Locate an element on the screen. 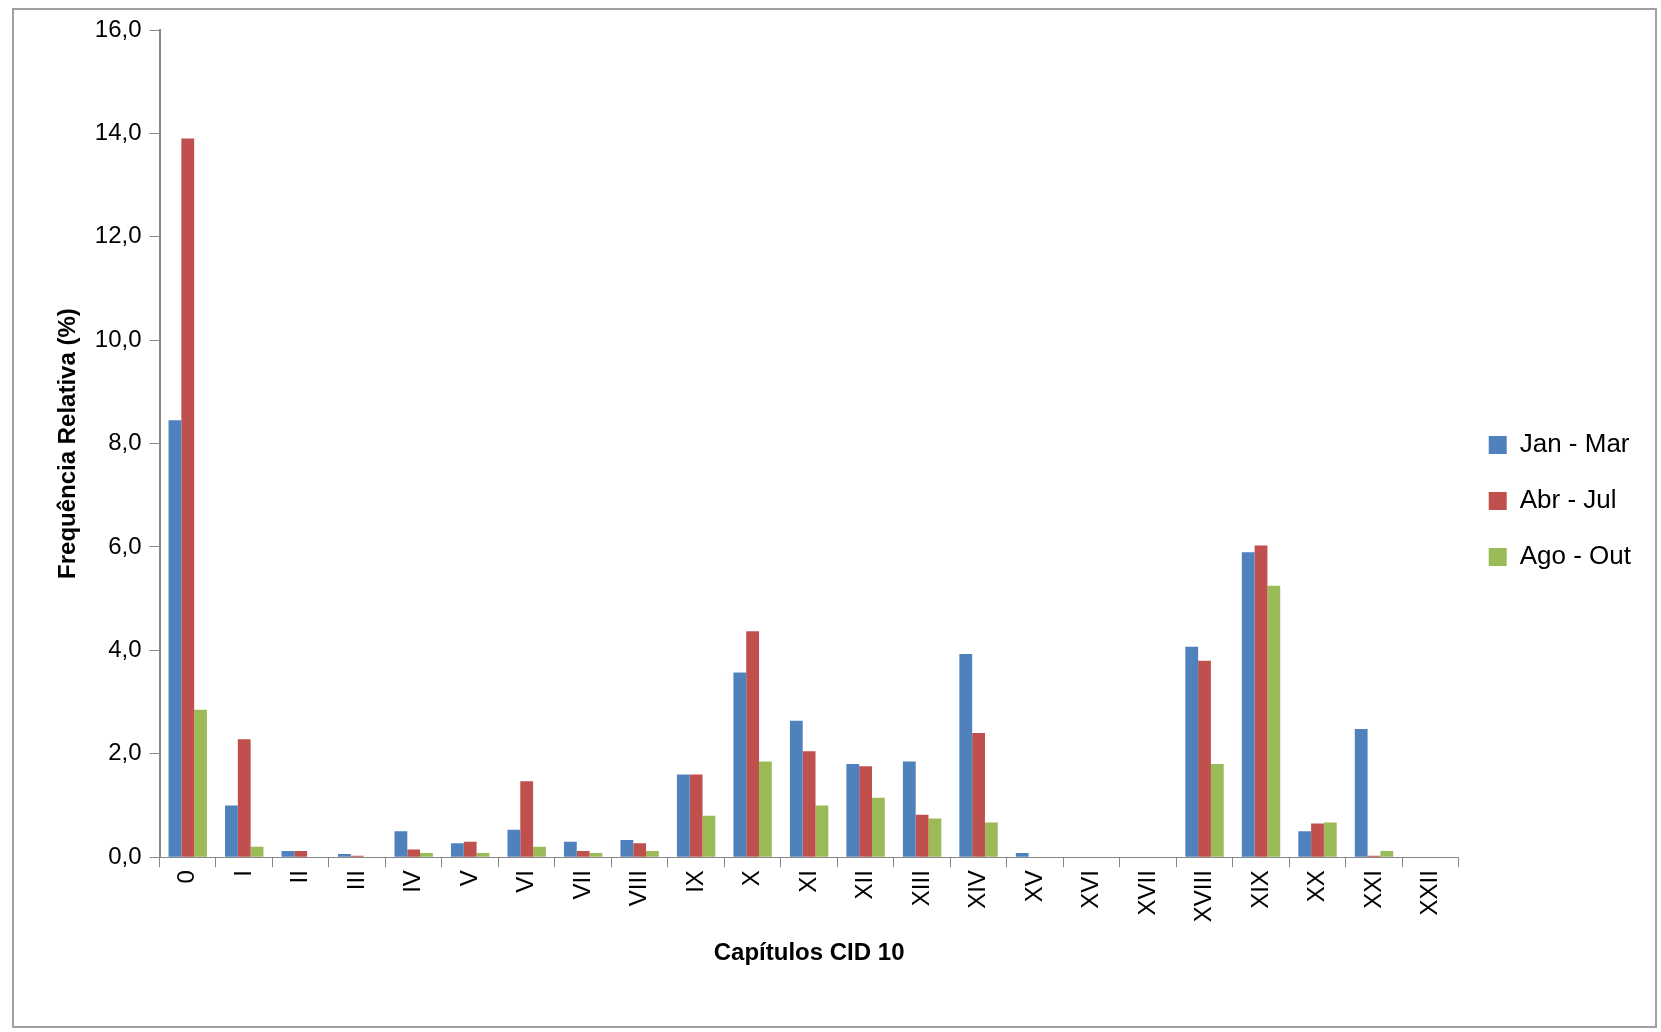 The width and height of the screenshot is (1661, 1032). x-axis-title: Capítulos CID 10 is located at coordinates (809, 952).